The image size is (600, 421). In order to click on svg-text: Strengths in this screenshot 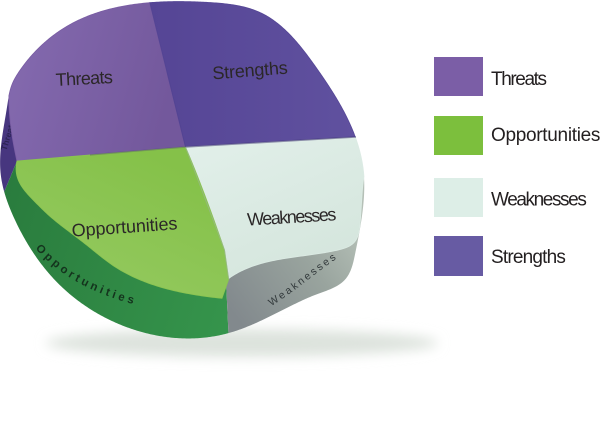, I will do `click(528, 257)`.